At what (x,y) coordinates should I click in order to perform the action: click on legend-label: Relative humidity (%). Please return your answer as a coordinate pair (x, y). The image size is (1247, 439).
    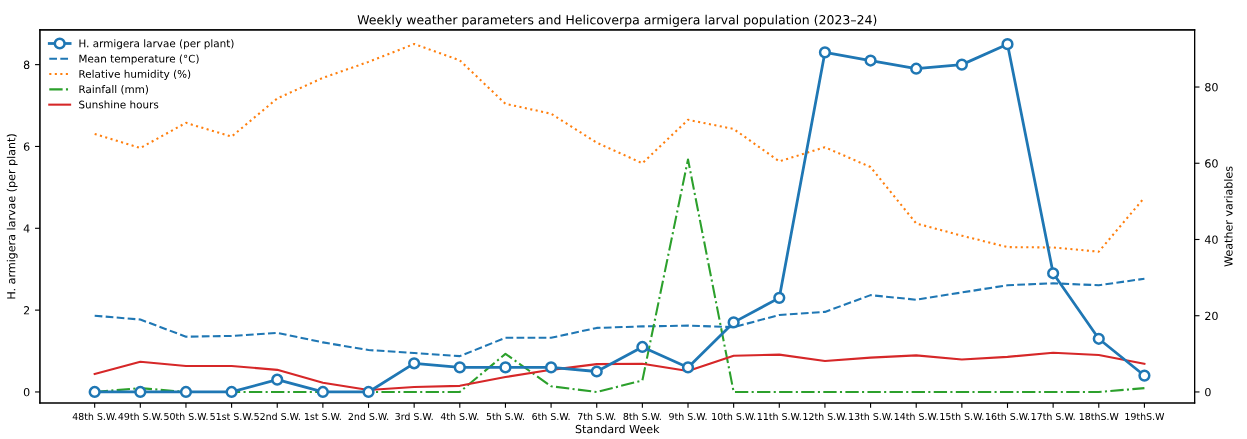
    Looking at the image, I should click on (135, 74).